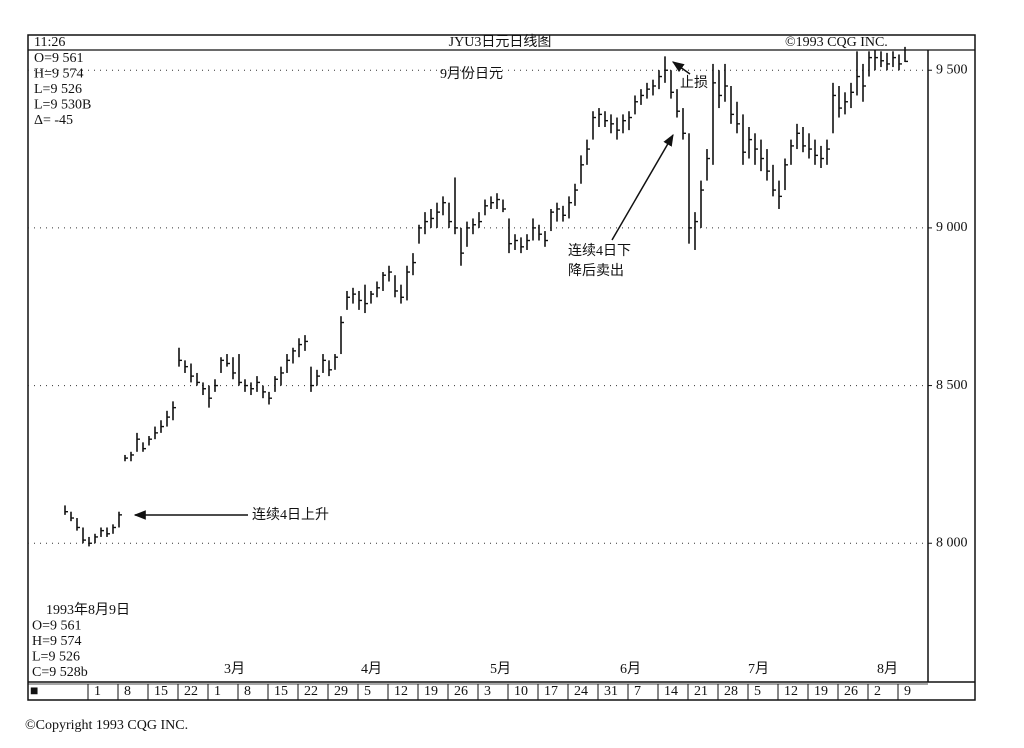 The image size is (1024, 748). What do you see at coordinates (701, 691) in the screenshot?
I see `x-tick-label: 21` at bounding box center [701, 691].